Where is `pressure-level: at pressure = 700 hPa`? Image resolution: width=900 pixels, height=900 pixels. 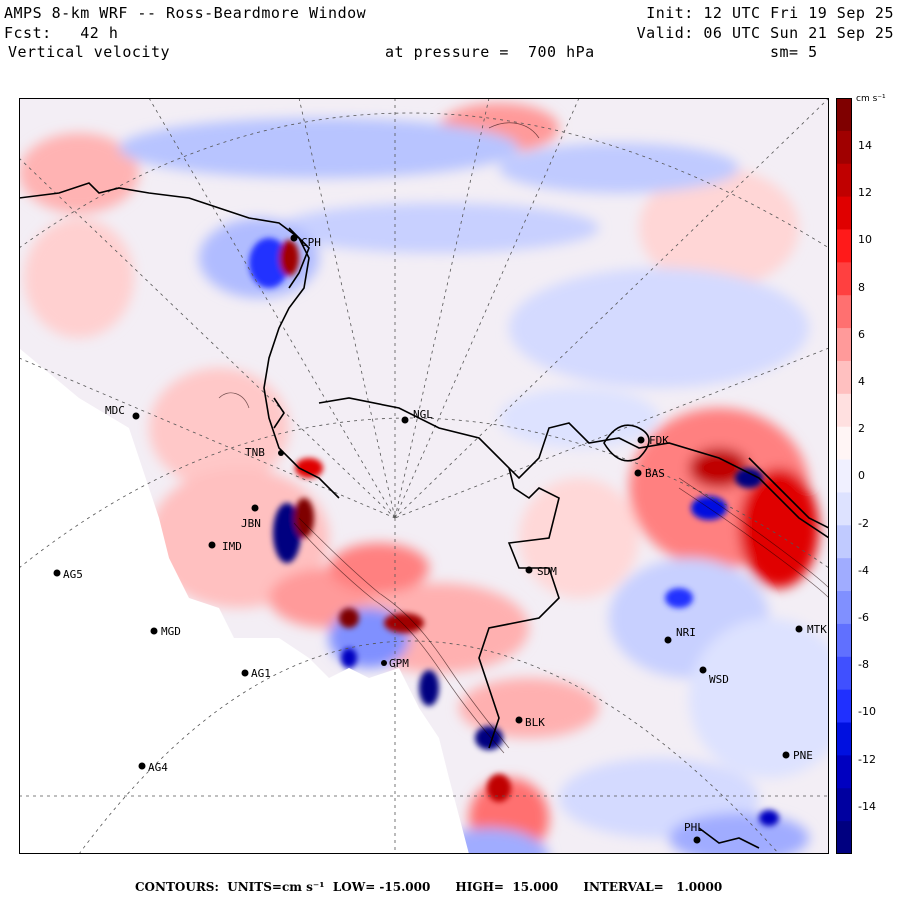
pressure-level: at pressure = 700 hPa is located at coordinates (490, 52).